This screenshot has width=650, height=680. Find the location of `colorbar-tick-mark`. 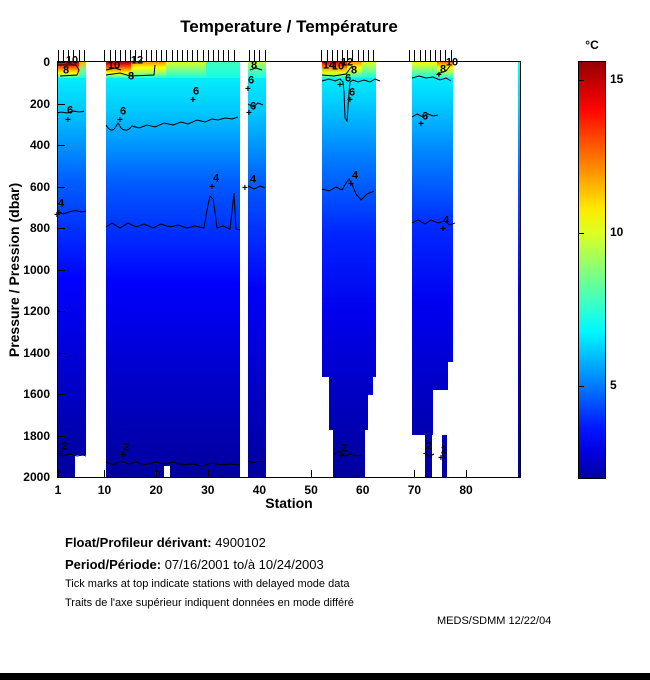

colorbar-tick-mark is located at coordinates (581, 81).